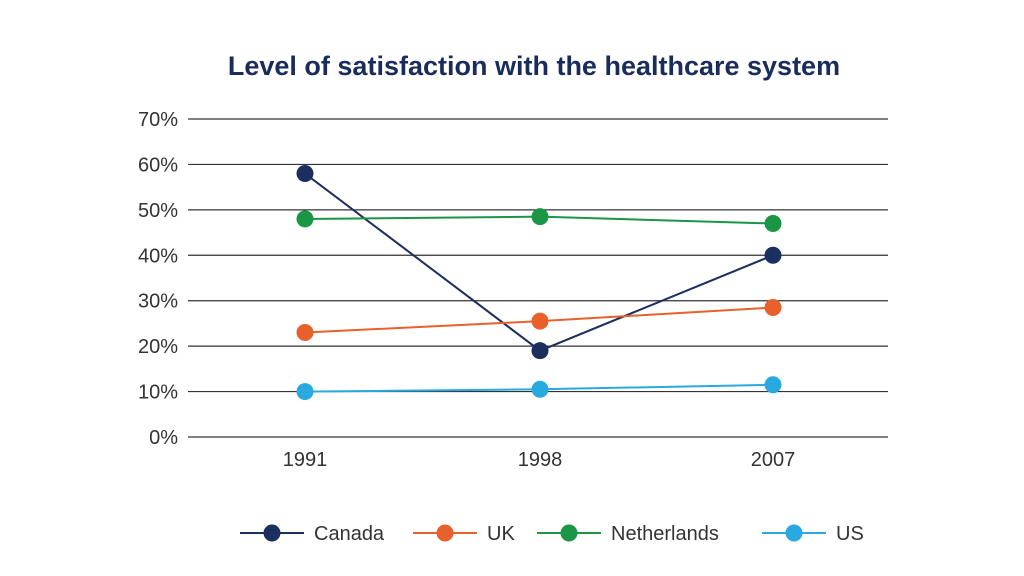 Image resolution: width=1024 pixels, height=576 pixels. I want to click on legend-item-uk: UK, so click(464, 534).